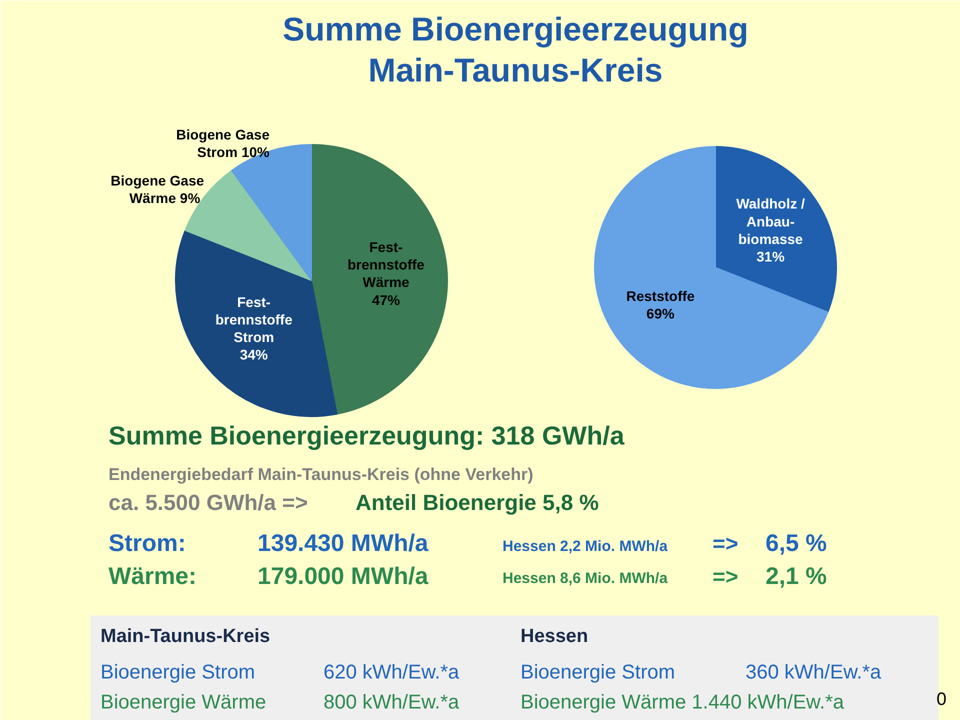  What do you see at coordinates (147, 543) in the screenshot?
I see `text: Strom:` at bounding box center [147, 543].